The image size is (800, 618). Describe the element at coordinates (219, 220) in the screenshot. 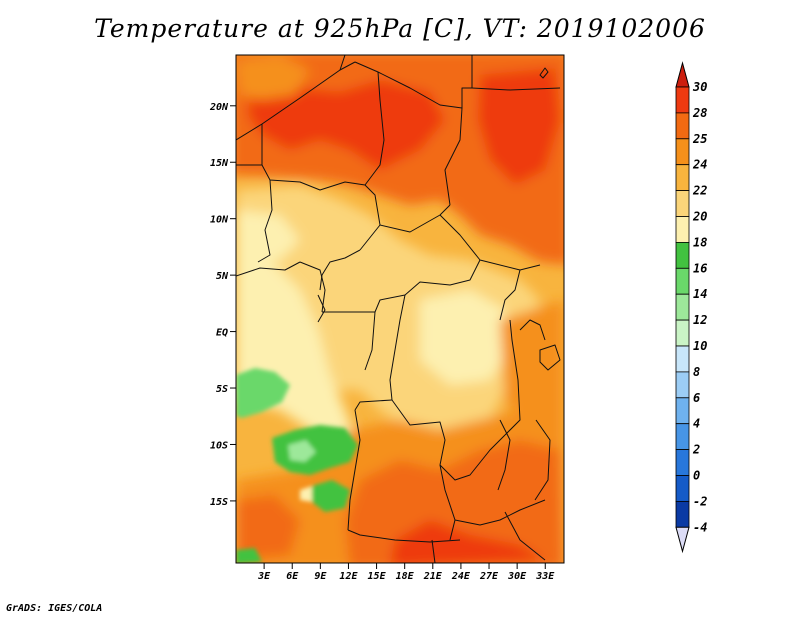

I see `lat-tick-label: 10N` at that location.